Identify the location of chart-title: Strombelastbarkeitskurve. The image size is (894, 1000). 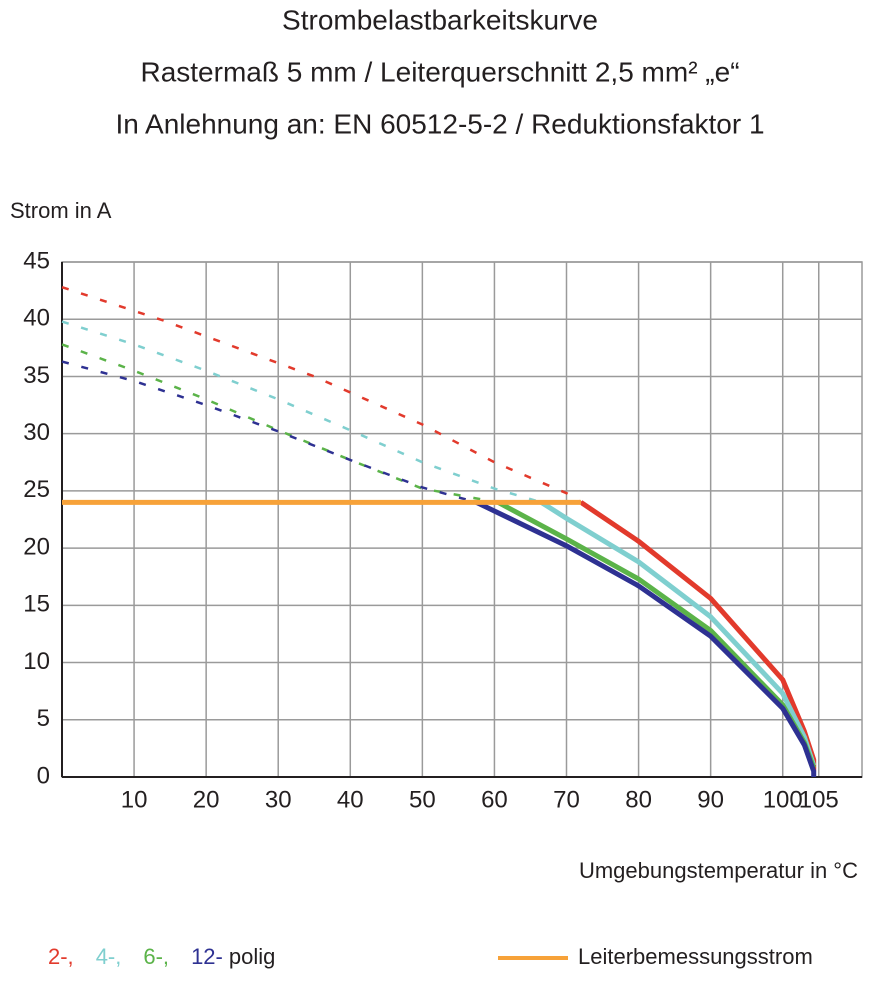
(440, 19).